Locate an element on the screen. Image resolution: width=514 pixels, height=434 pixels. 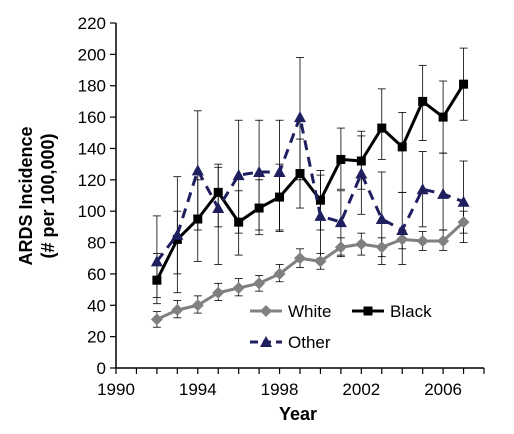
legend-white-marker is located at coordinates (266, 311).